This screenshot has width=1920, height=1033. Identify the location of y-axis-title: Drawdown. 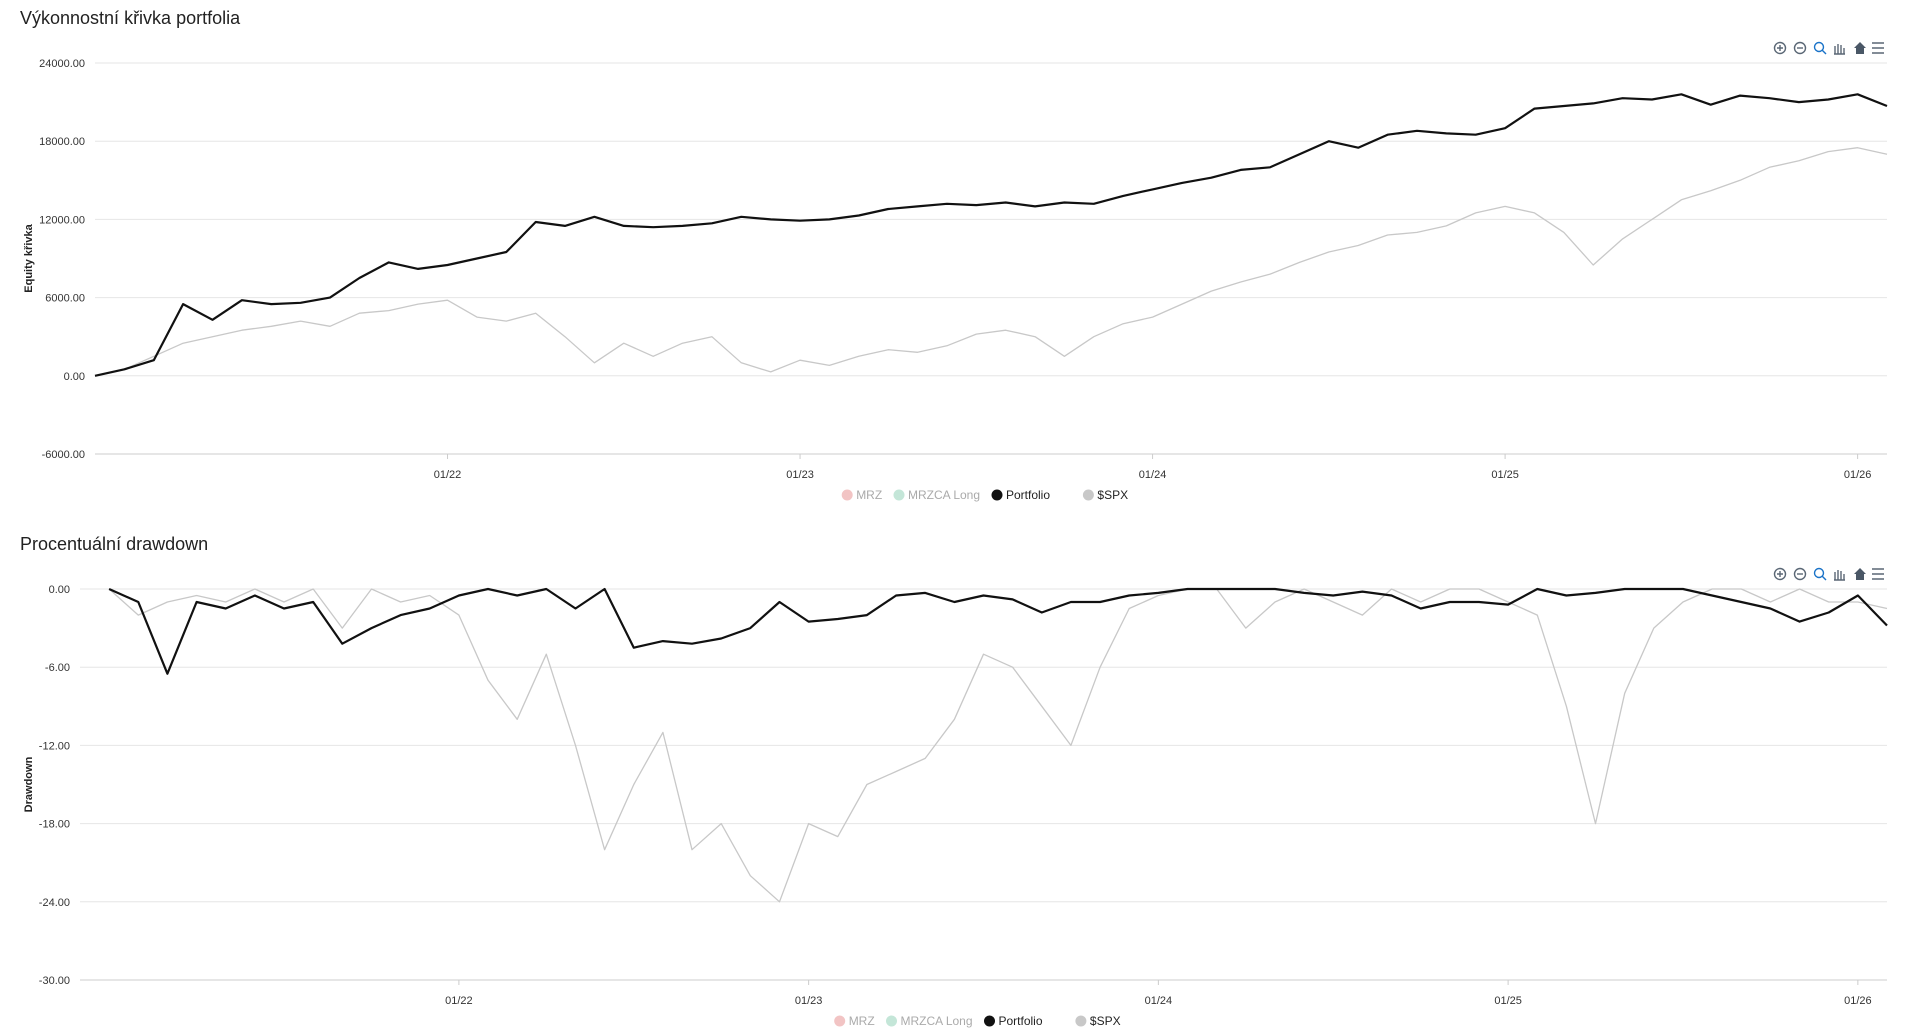
(29, 784).